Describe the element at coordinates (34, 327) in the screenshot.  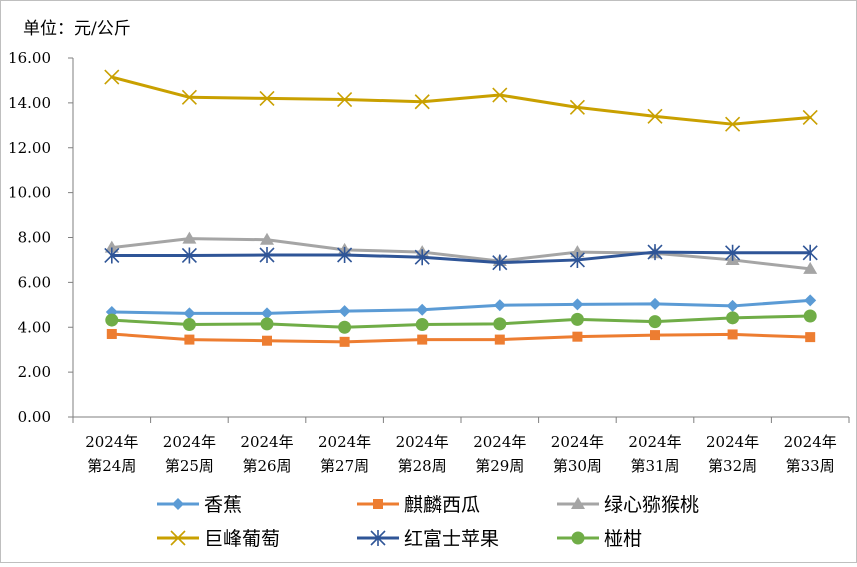
I see `y-tick-label: 4.00` at that location.